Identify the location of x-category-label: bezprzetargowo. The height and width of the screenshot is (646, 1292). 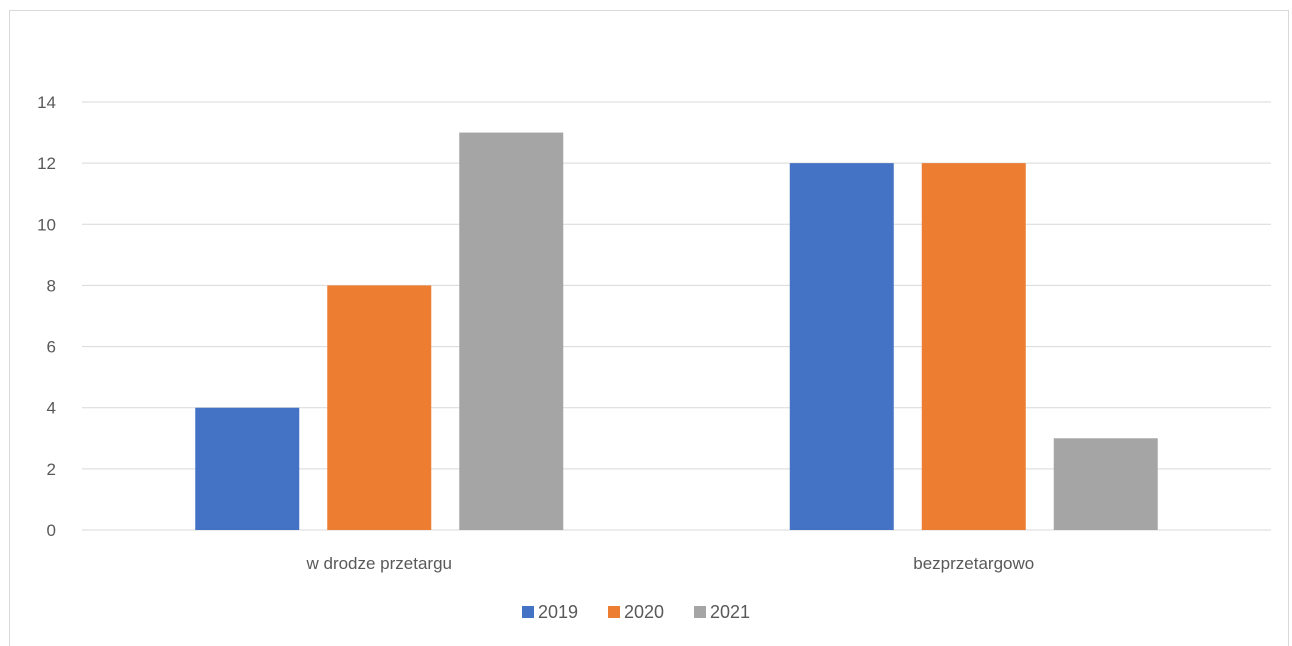
(973, 563).